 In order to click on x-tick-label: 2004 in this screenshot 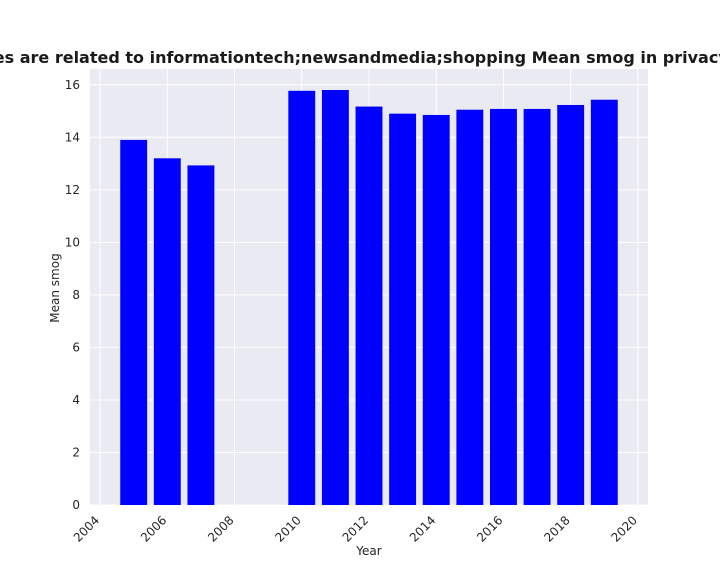, I will do `click(86, 528)`.